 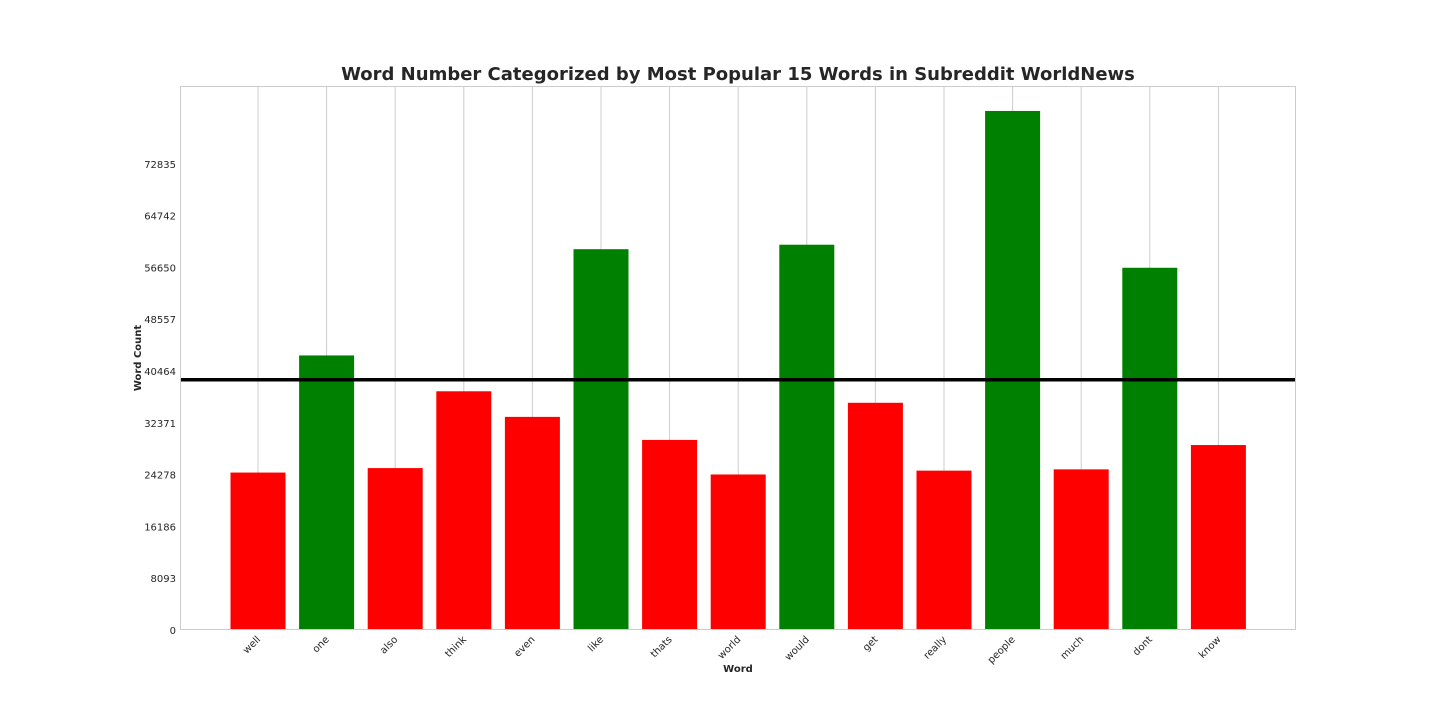 I want to click on x-tick-label: also, so click(x=389, y=645).